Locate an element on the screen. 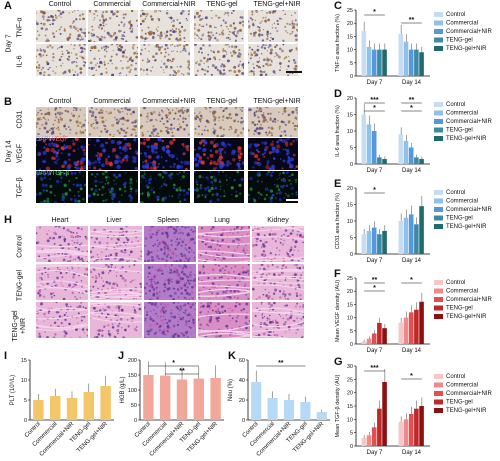 The image size is (500, 461). panel-label-f: F is located at coordinates (337, 274).